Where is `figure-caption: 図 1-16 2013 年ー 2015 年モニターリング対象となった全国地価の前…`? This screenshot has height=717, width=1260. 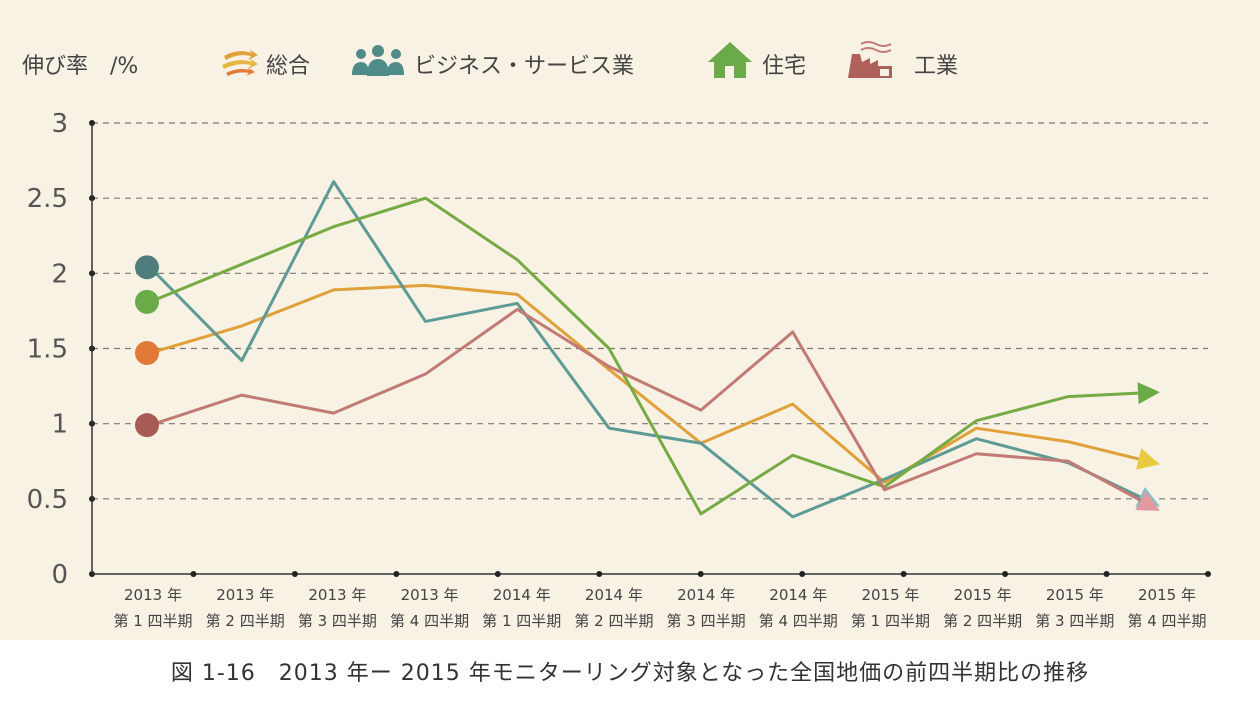
figure-caption: 図 1-16 2013 年ー 2015 年モニターリング対象となった全国地価の前… is located at coordinates (630, 673).